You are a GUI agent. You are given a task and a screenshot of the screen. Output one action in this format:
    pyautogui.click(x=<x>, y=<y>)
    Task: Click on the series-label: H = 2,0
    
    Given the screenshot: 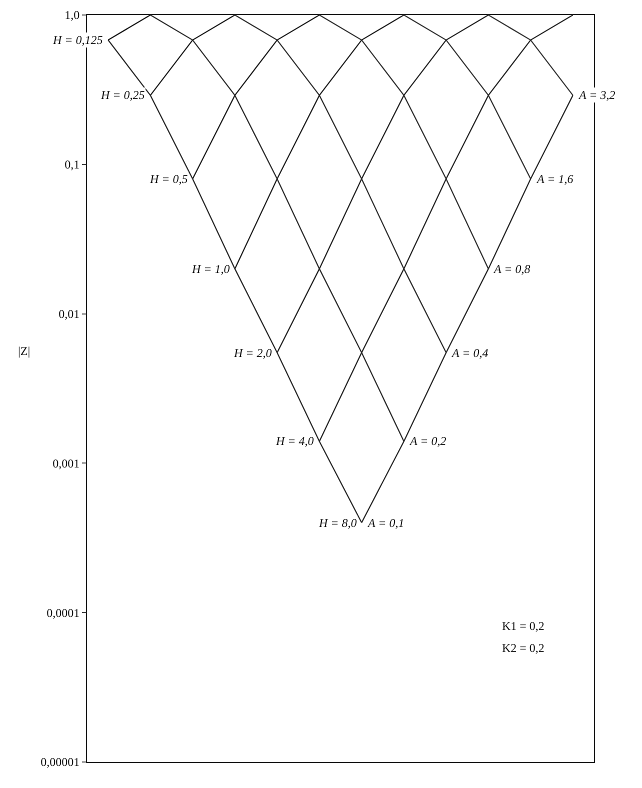 What is the action you would take?
    pyautogui.click(x=252, y=353)
    